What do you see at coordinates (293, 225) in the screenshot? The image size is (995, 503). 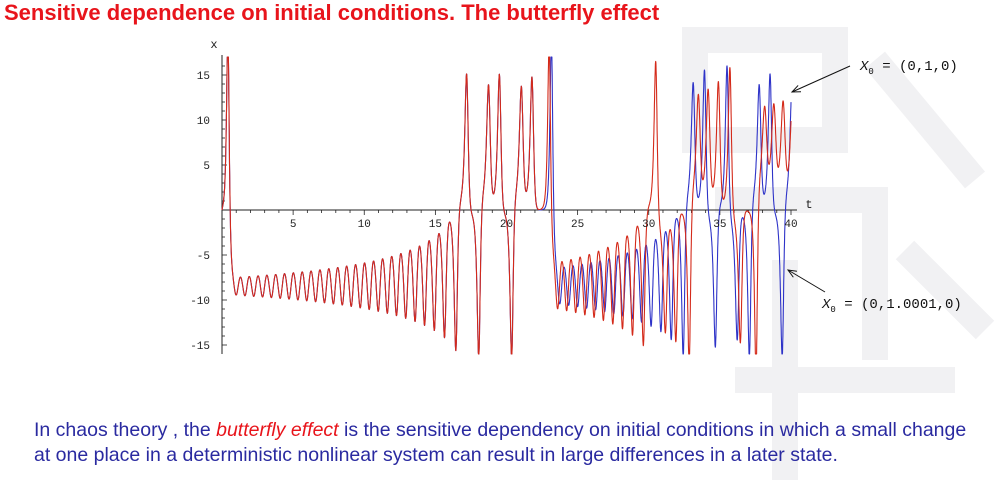 I see `x-tick-label: 5` at bounding box center [293, 225].